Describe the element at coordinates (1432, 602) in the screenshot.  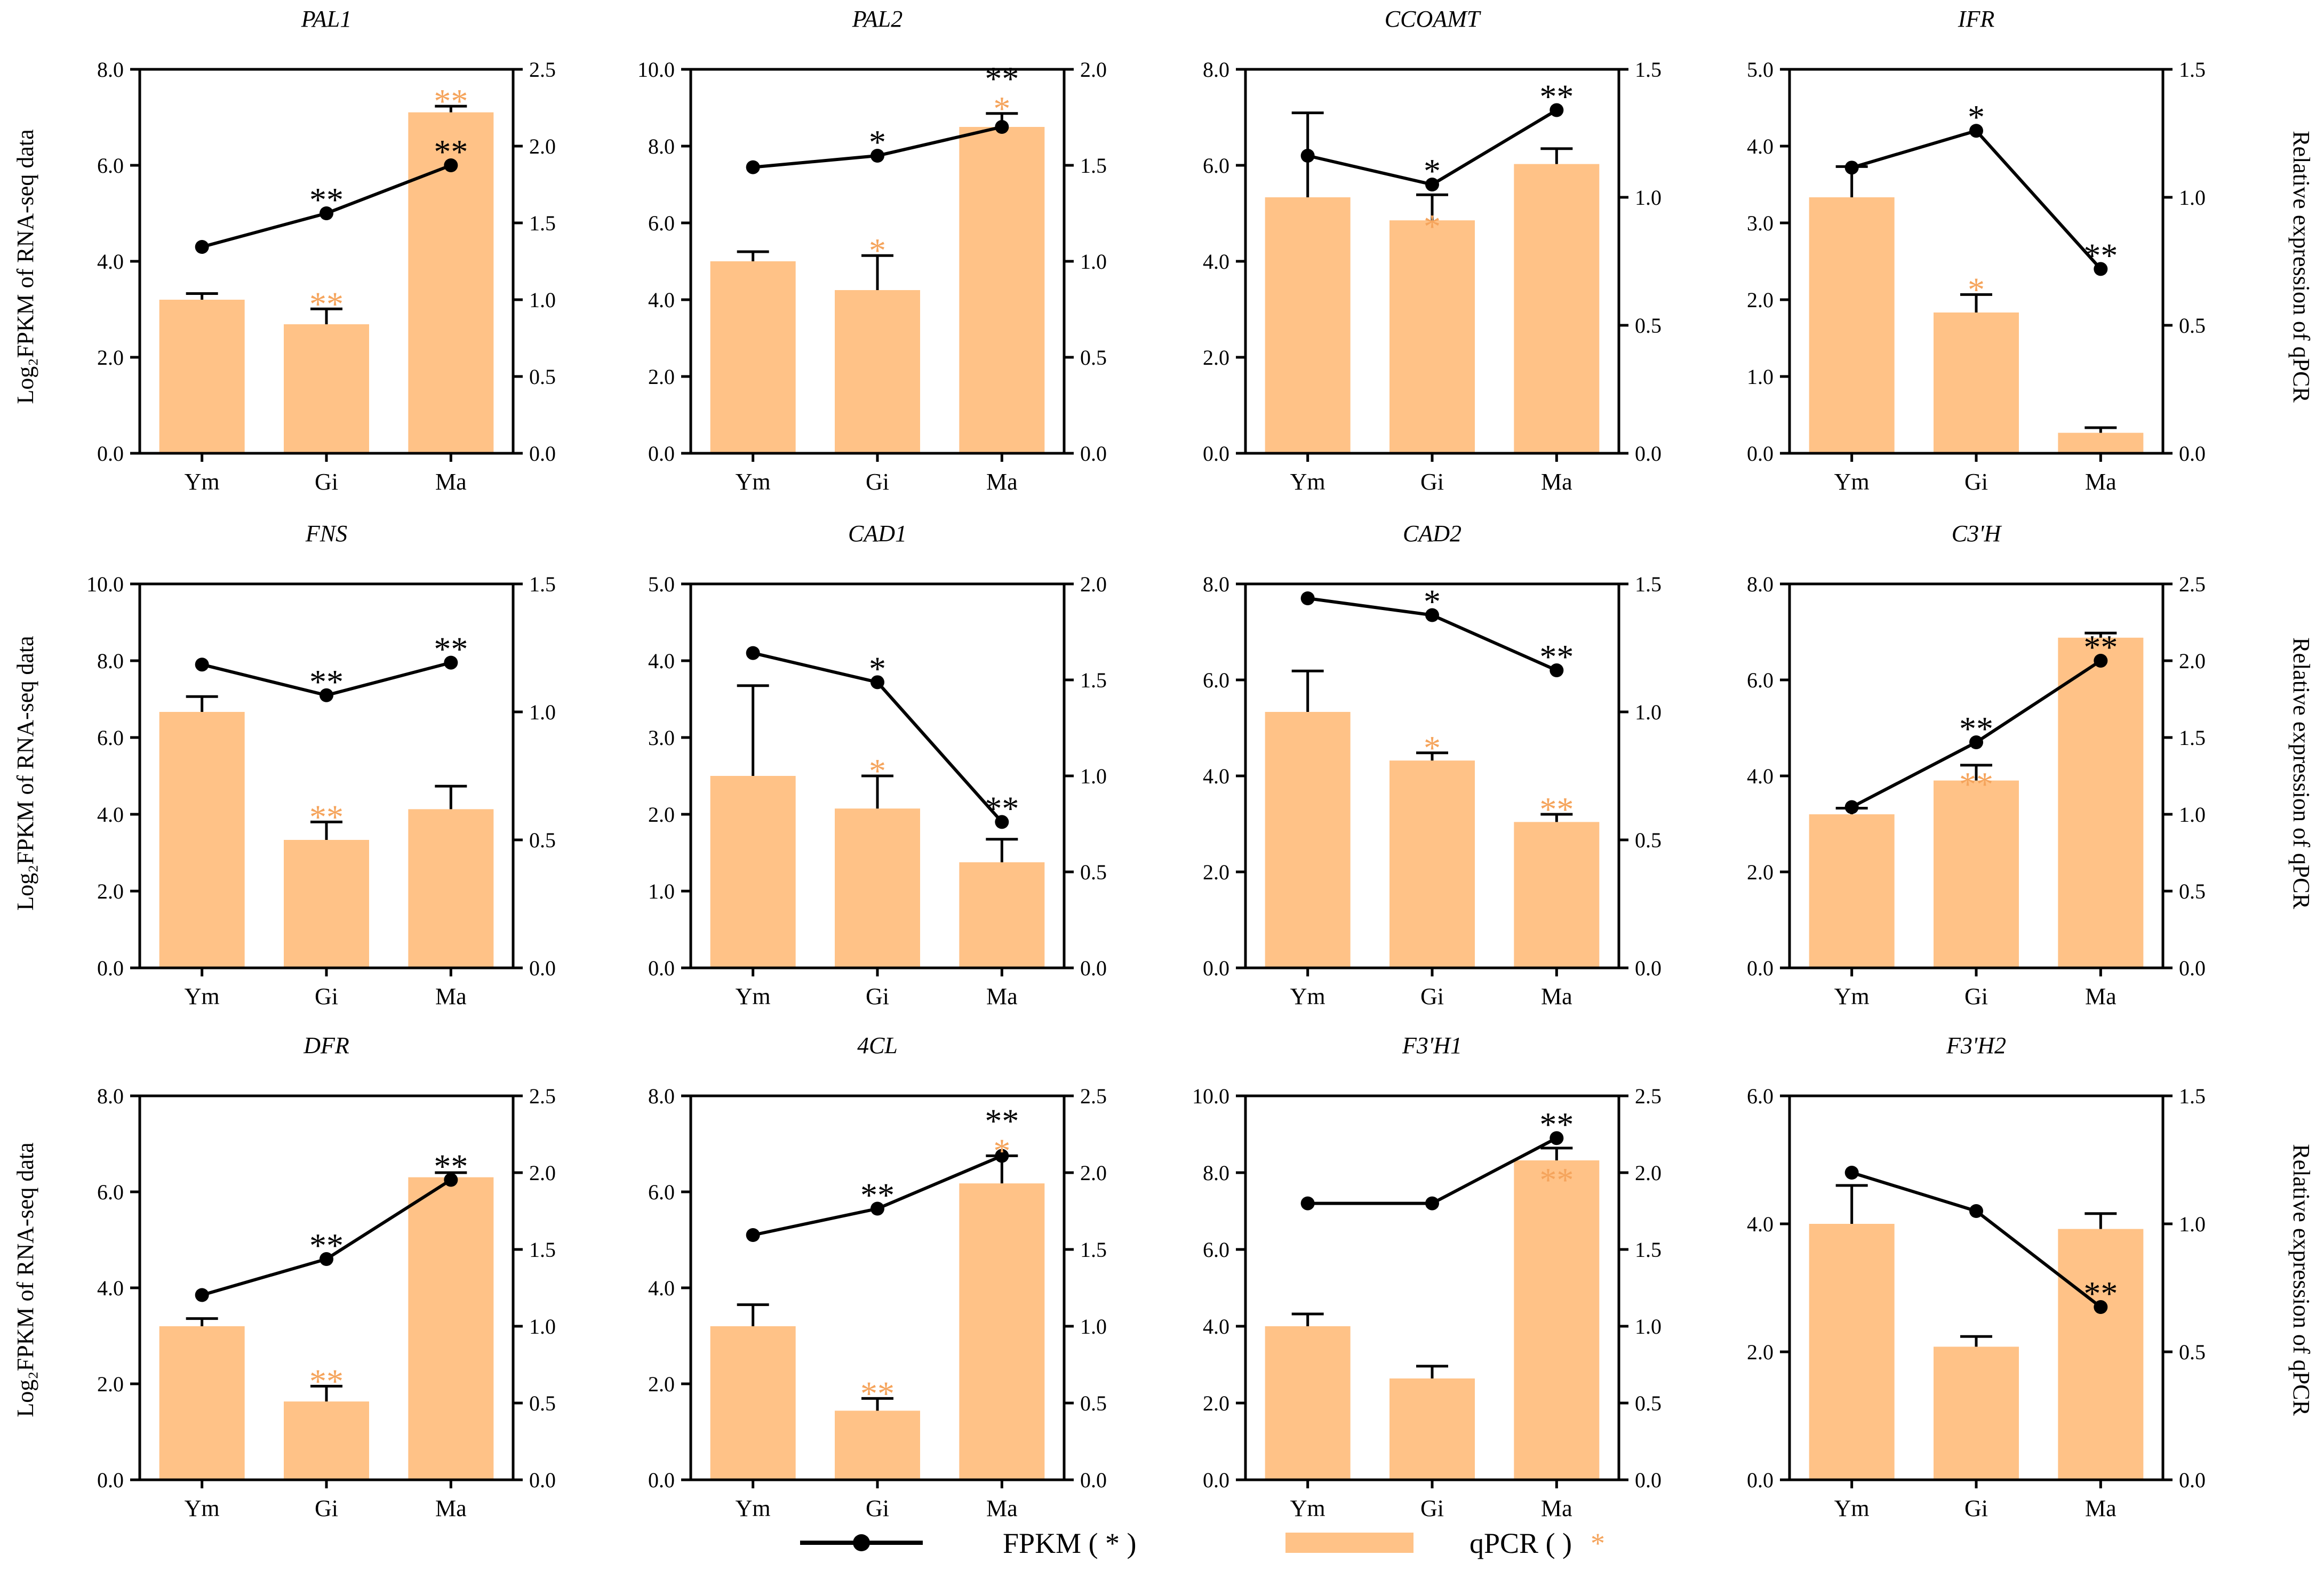
I see `fpkm-significance: *` at that location.